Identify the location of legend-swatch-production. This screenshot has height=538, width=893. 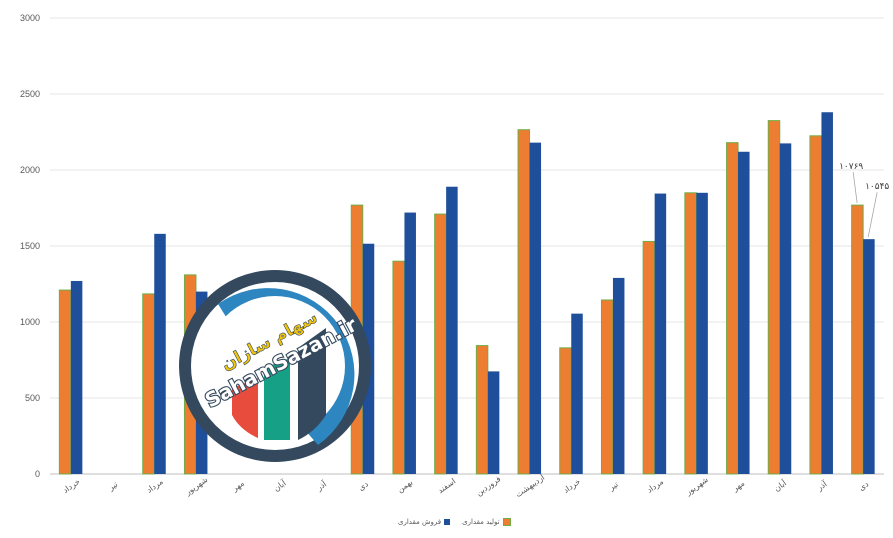
(506, 522).